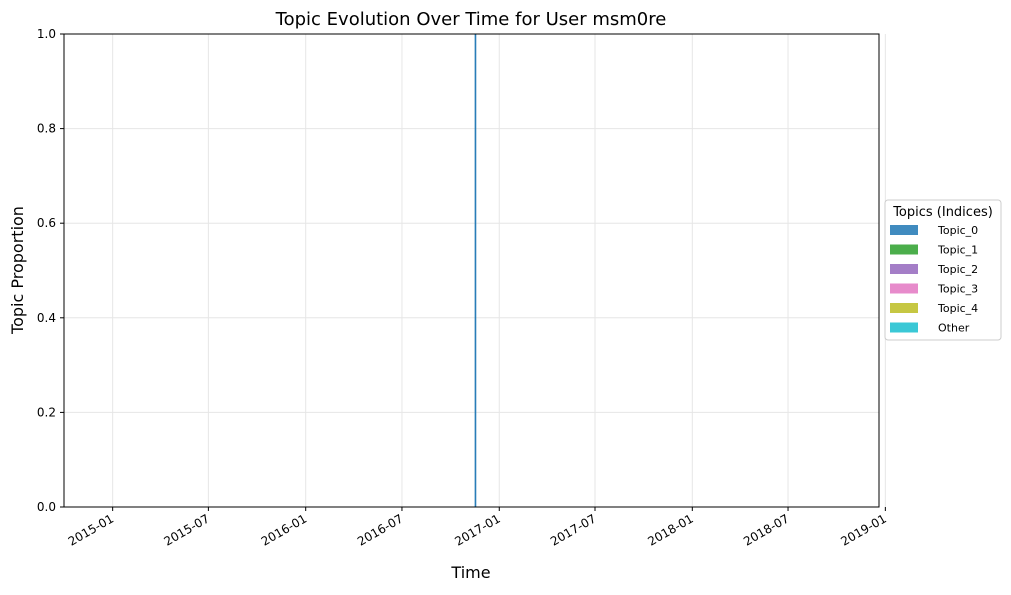 This screenshot has width=1011, height=595. I want to click on legend-label: Topic_2, so click(957, 269).